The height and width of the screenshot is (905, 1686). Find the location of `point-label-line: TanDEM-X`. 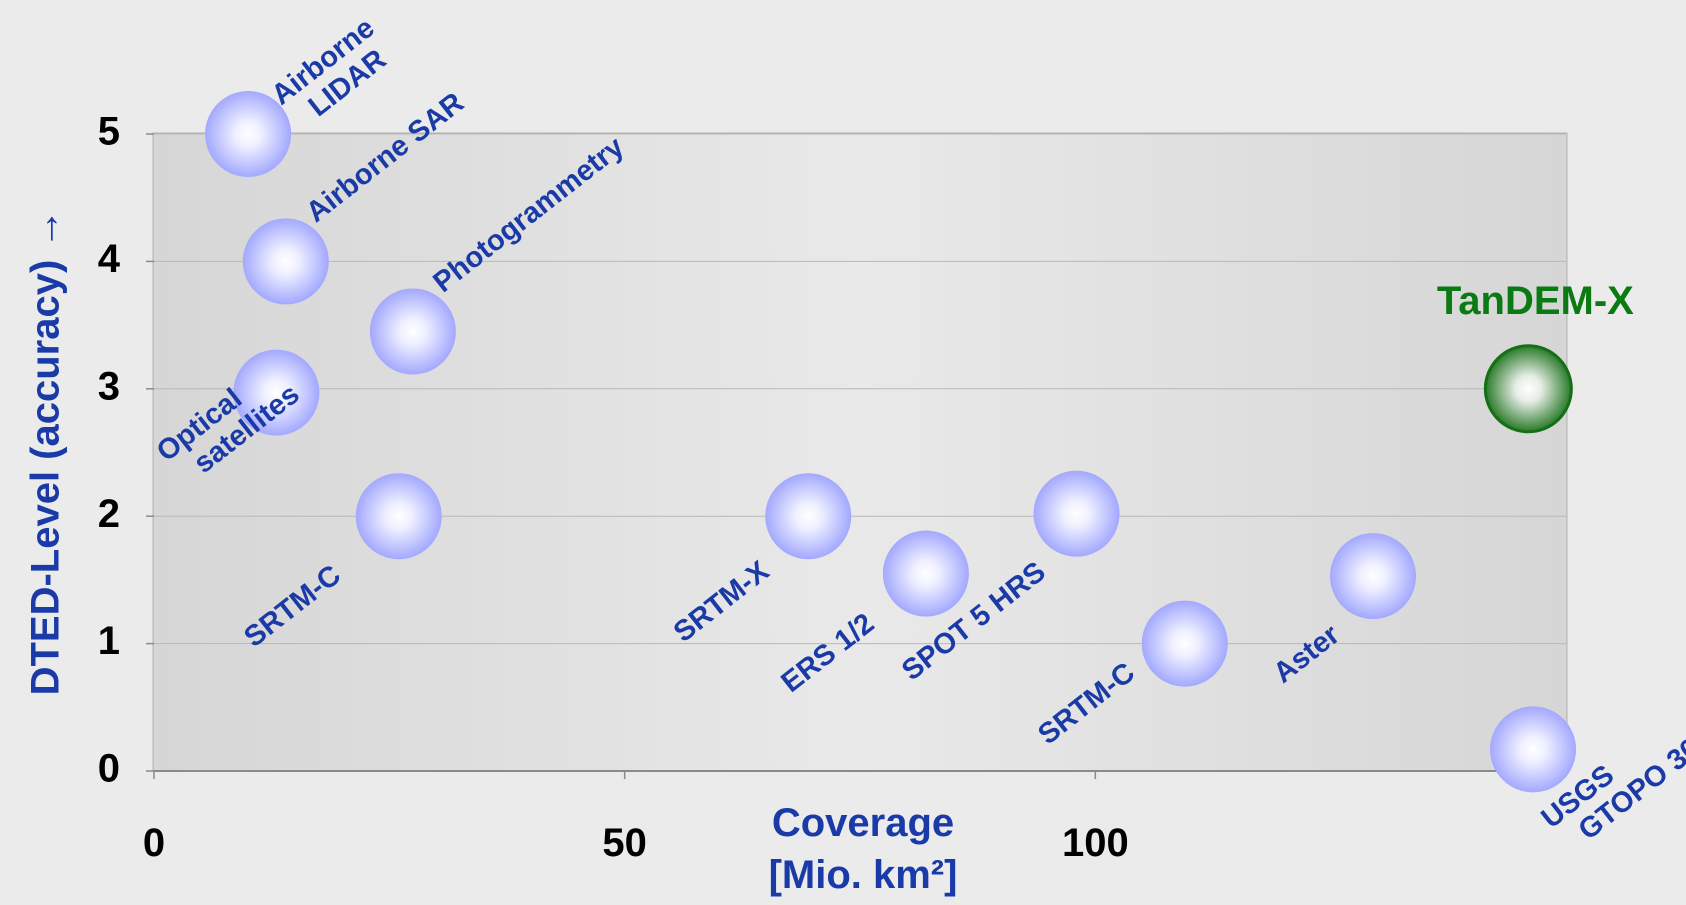

point-label-line: TanDEM-X is located at coordinates (1535, 301).